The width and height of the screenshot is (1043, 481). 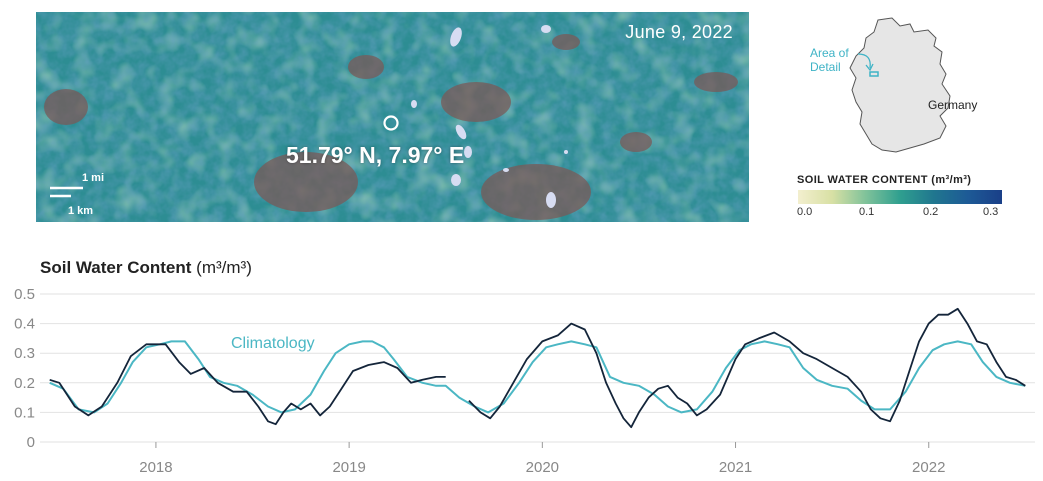 I want to click on area-of-detail-label: Area of Detail, so click(x=829, y=60).